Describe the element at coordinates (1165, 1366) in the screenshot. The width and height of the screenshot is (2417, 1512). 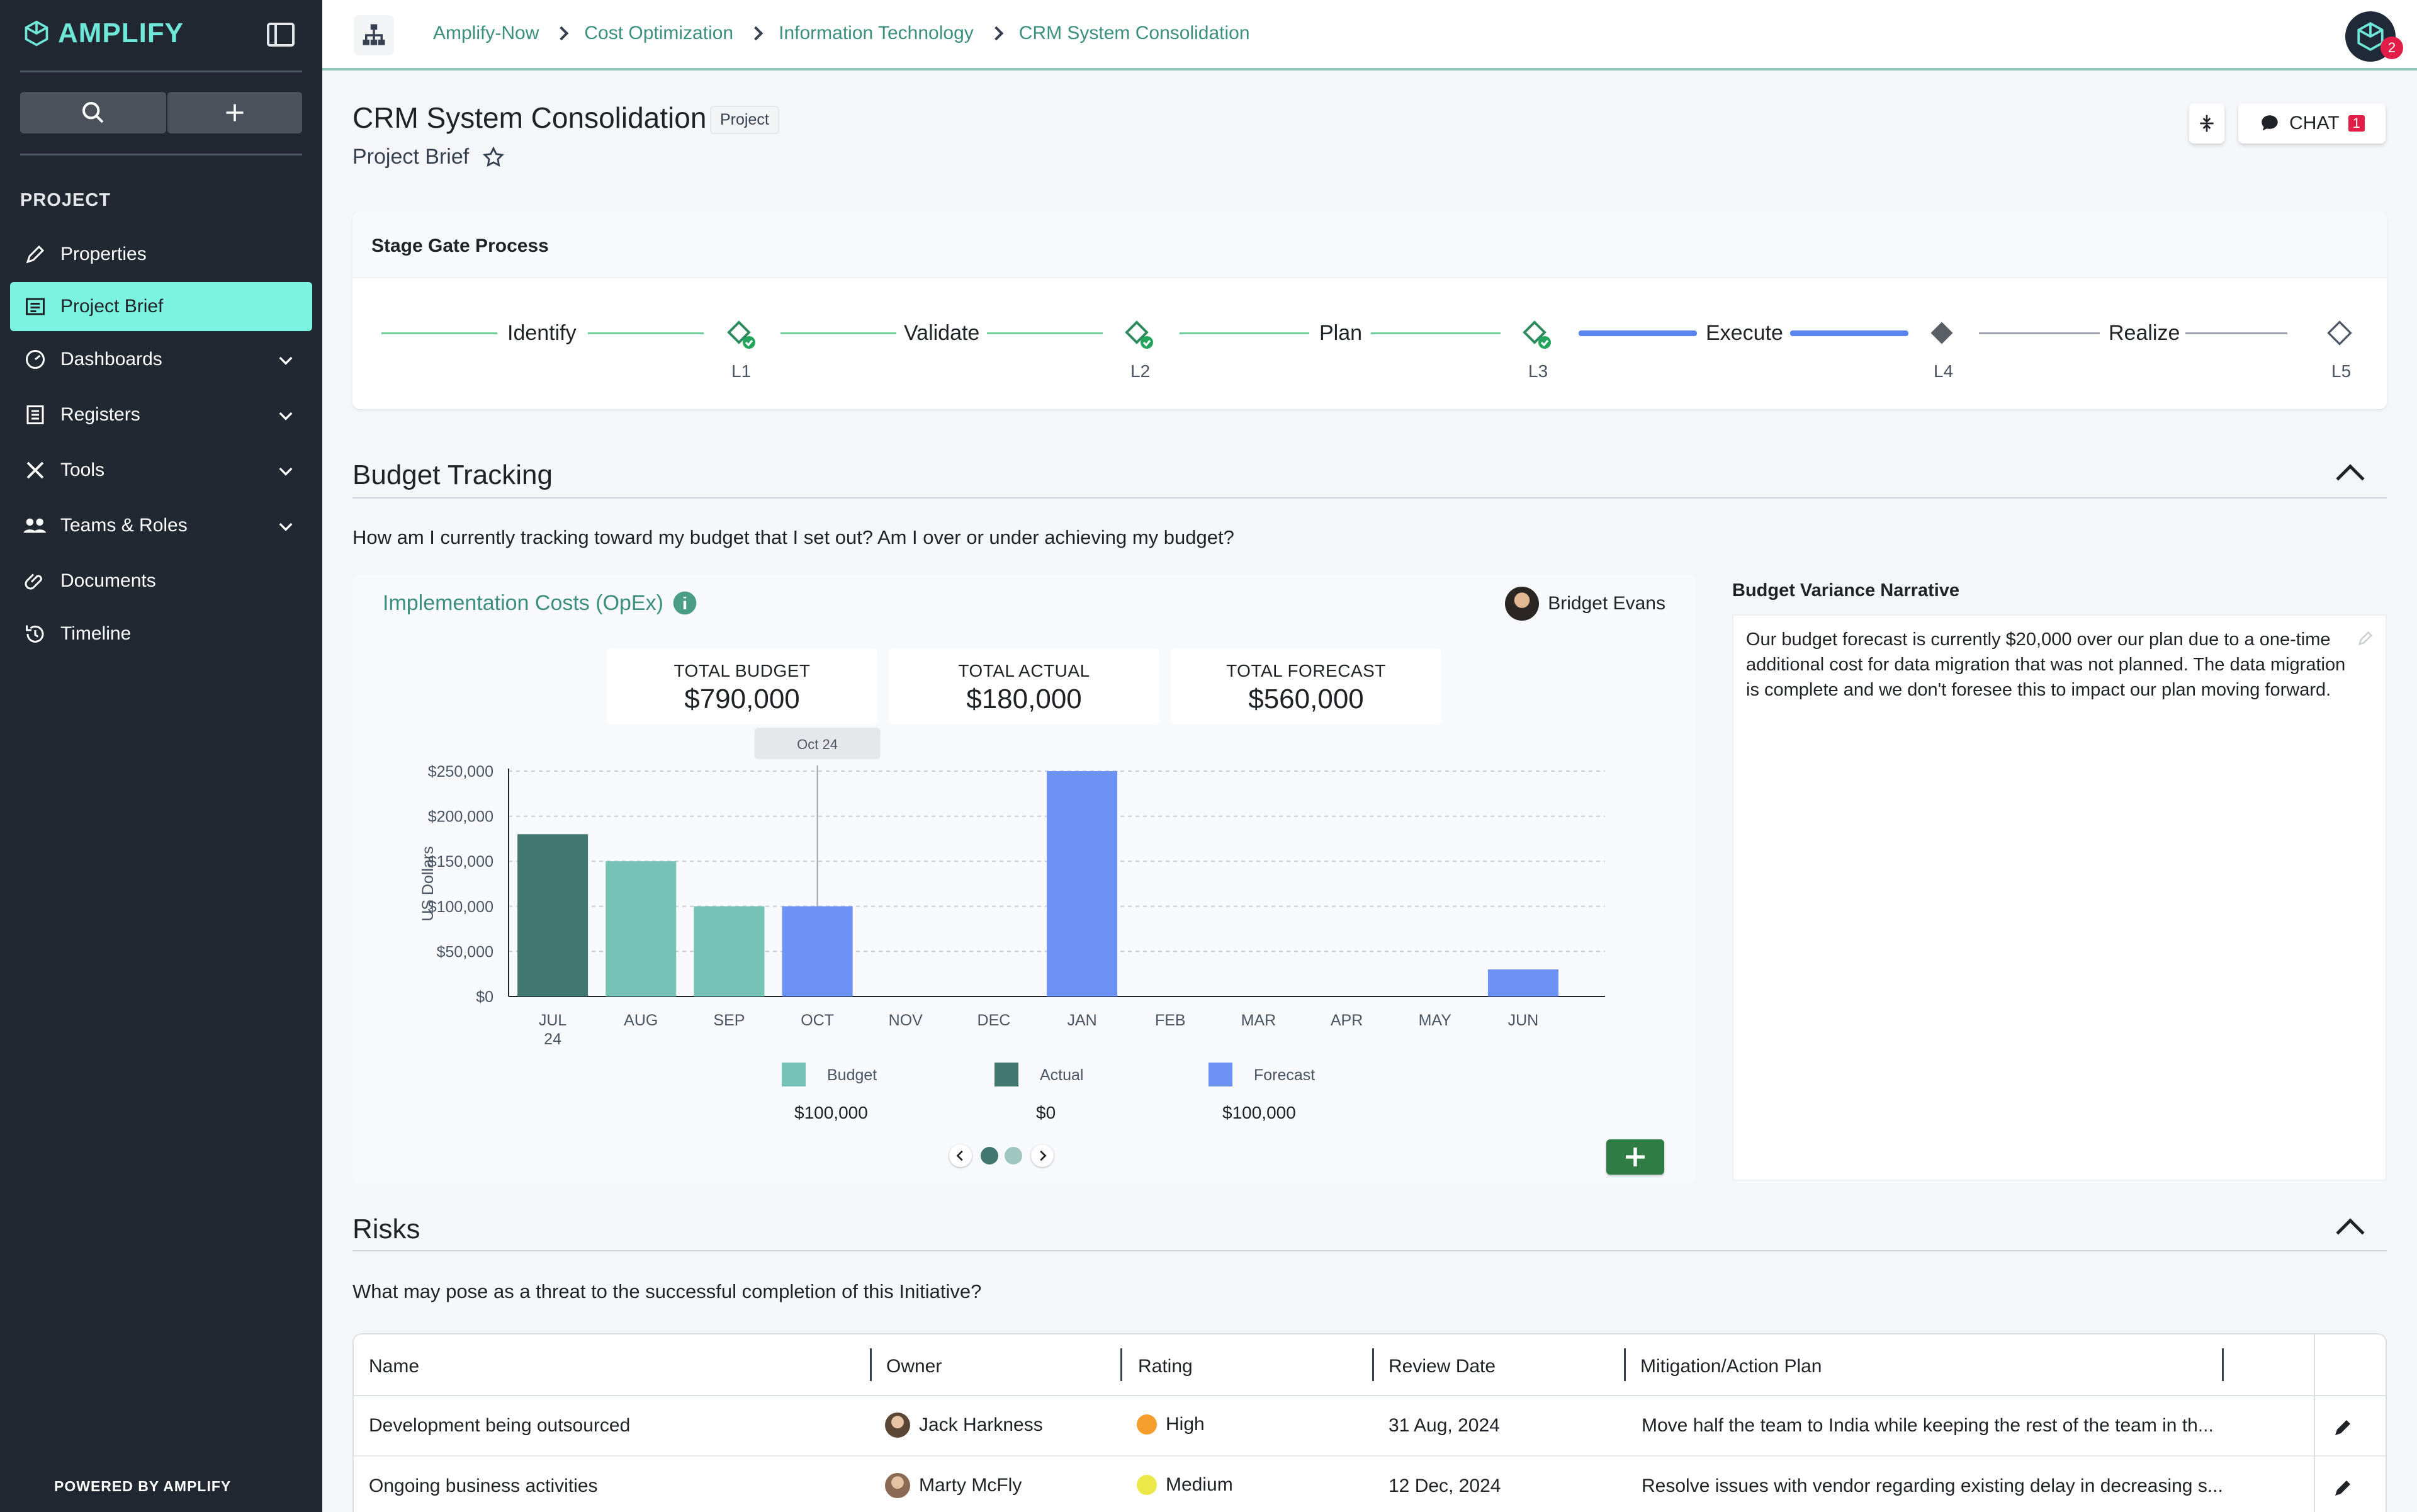
I see `column-header-rating: Rating` at that location.